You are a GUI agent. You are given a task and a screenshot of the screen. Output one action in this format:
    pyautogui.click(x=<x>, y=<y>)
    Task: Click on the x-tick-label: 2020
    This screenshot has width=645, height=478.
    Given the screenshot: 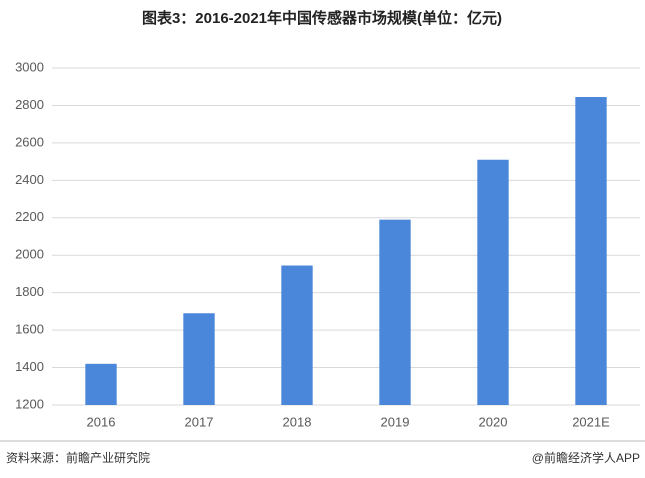 What is the action you would take?
    pyautogui.click(x=493, y=421)
    